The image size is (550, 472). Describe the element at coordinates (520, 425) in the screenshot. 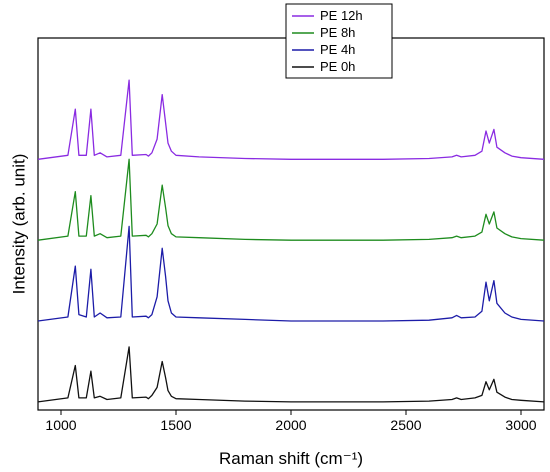

I see `x-tick-label: 3000` at that location.